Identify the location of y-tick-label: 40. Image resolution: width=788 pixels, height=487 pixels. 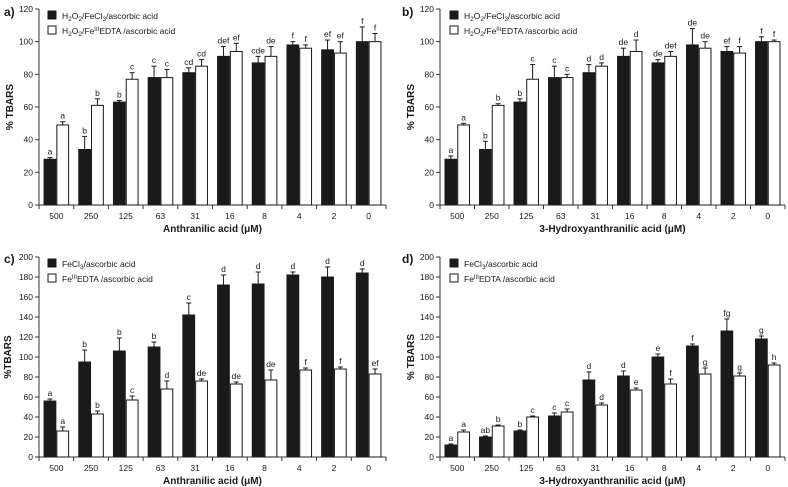
(430, 417).